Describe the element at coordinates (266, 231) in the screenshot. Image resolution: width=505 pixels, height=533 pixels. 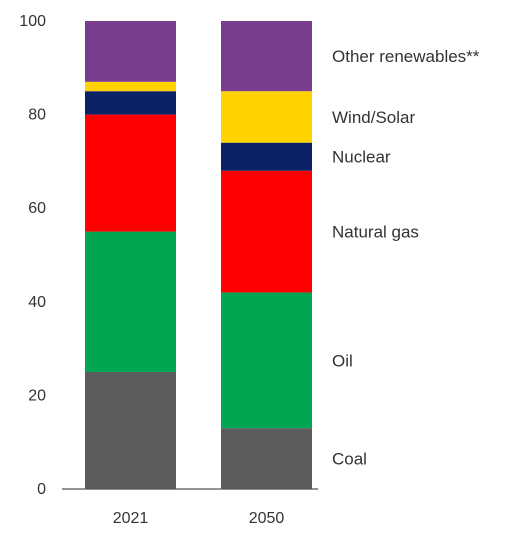
I see `bar-segment-2050-natural-gas` at that location.